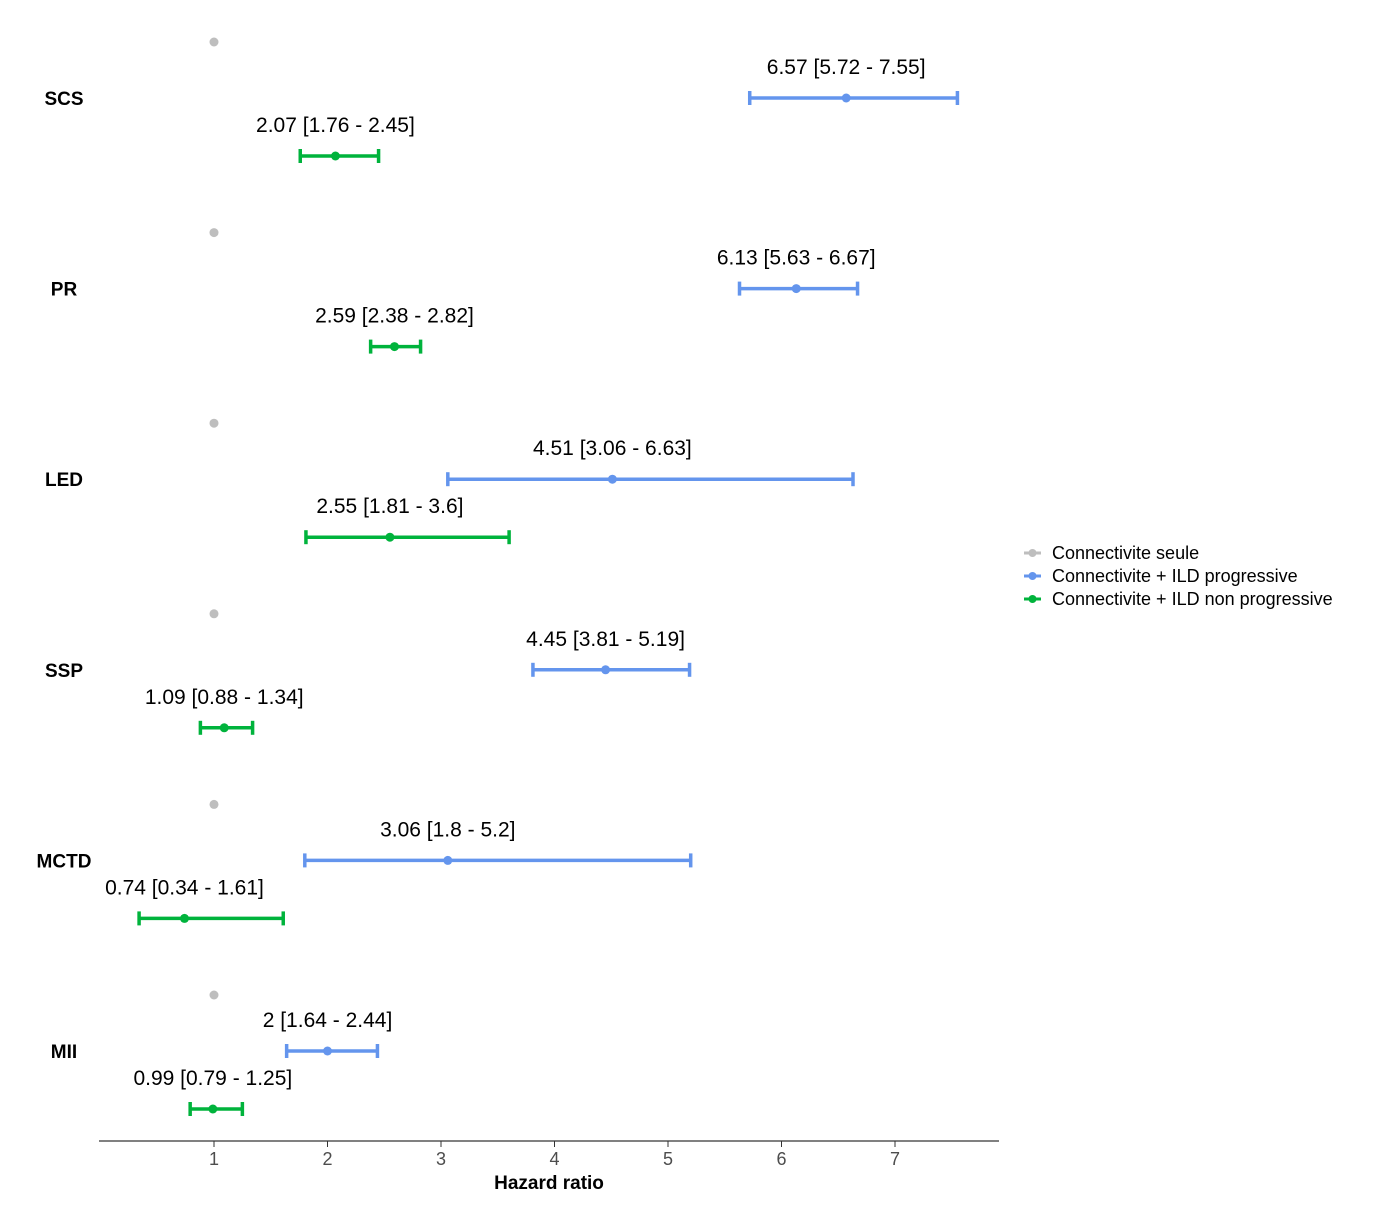 Image resolution: width=1373 pixels, height=1205 pixels. I want to click on group-mctd-progressive-label: 3.06 [1.8 - 5.2], so click(447, 829).